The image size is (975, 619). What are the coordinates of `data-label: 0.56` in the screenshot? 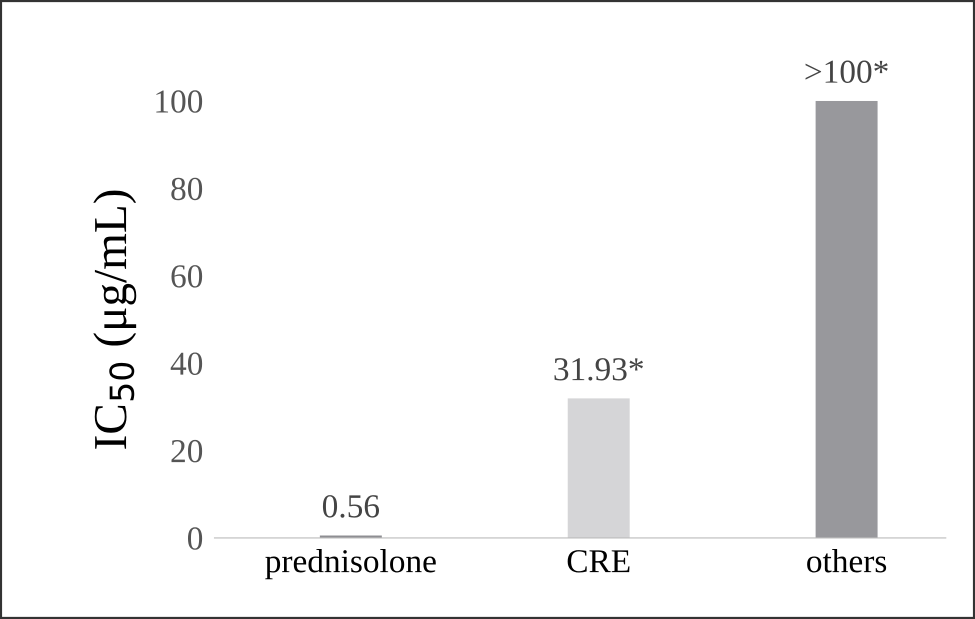 It's located at (351, 506).